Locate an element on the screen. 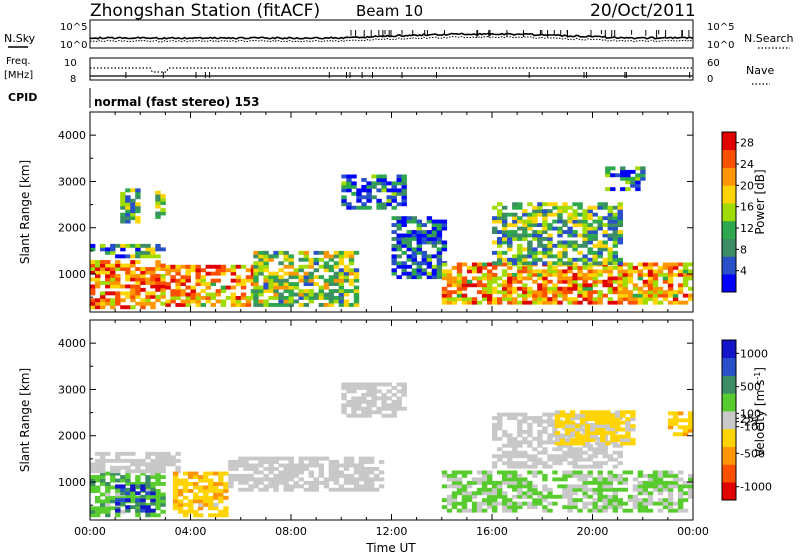 Image resolution: width=800 pixels, height=554 pixels. power-ylabel: Slant Range [km] is located at coordinates (25, 212).